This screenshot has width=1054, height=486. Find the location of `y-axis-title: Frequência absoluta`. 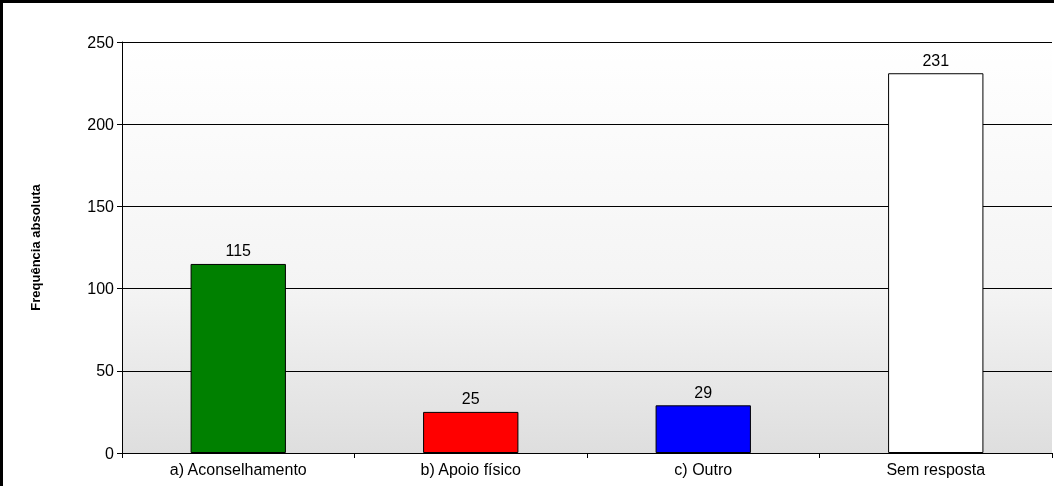

y-axis-title: Frequência absoluta is located at coordinates (35, 247).